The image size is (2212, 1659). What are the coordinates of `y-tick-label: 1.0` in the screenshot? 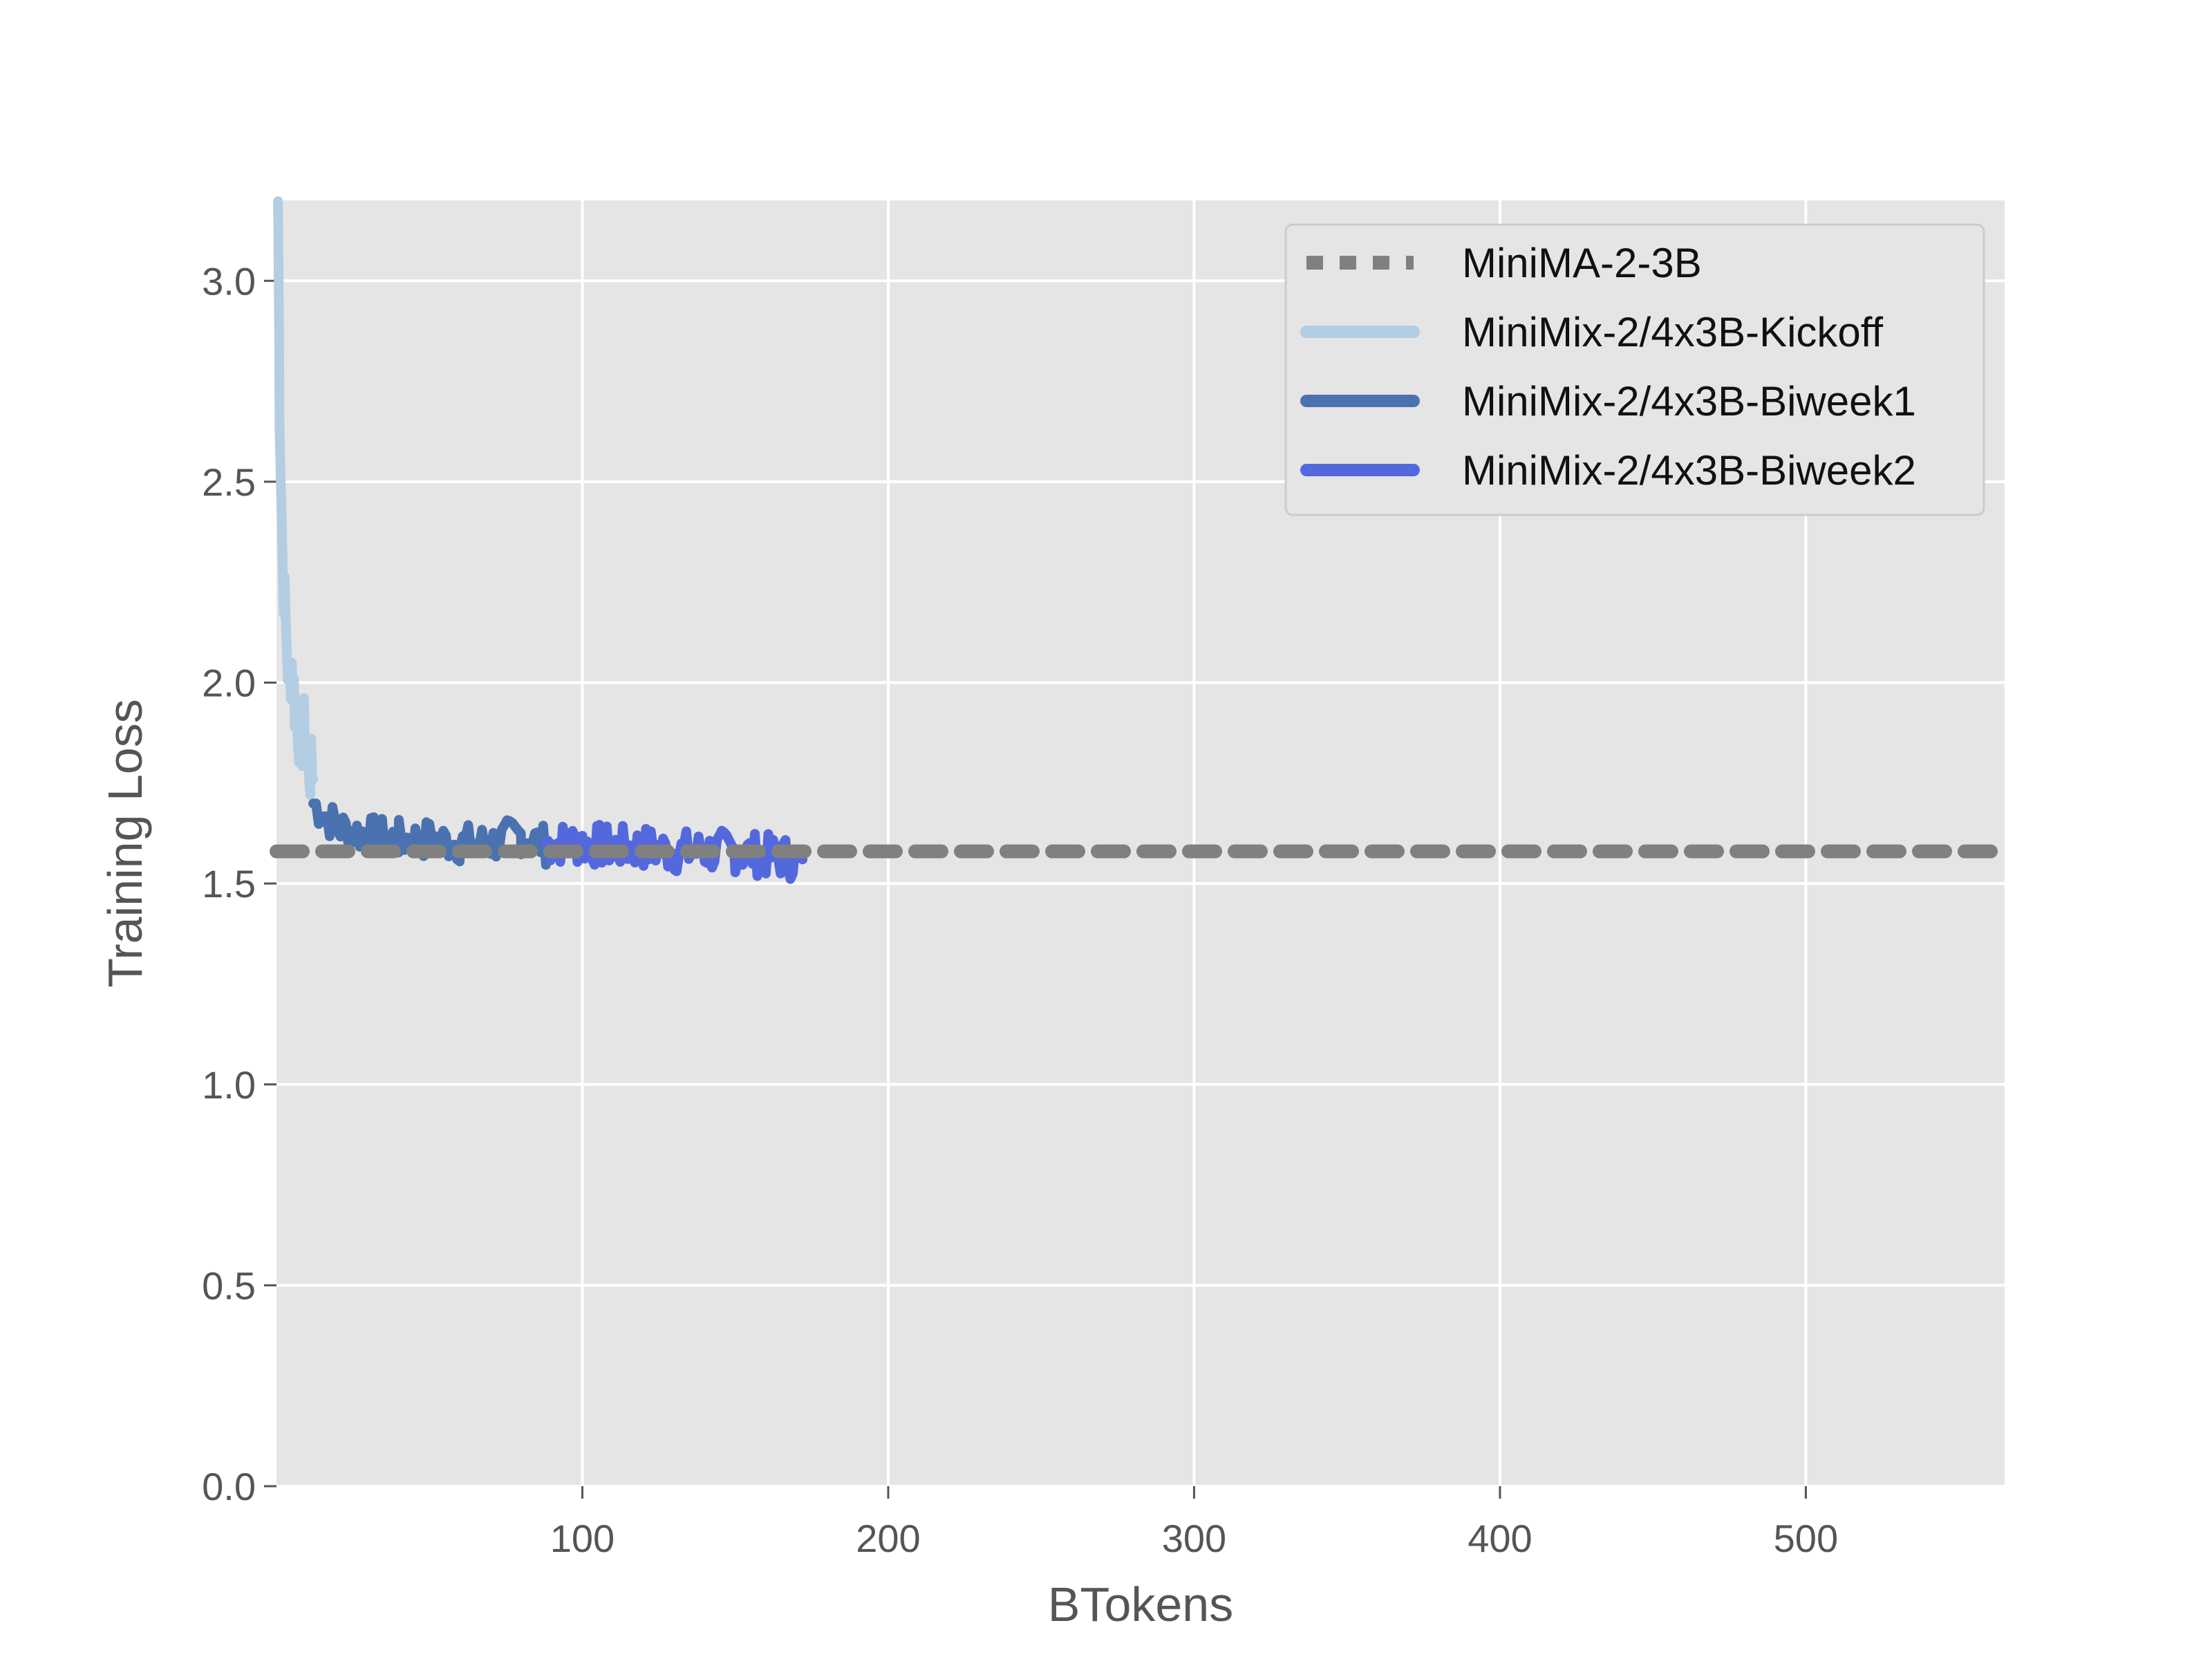 It's located at (229, 1085).